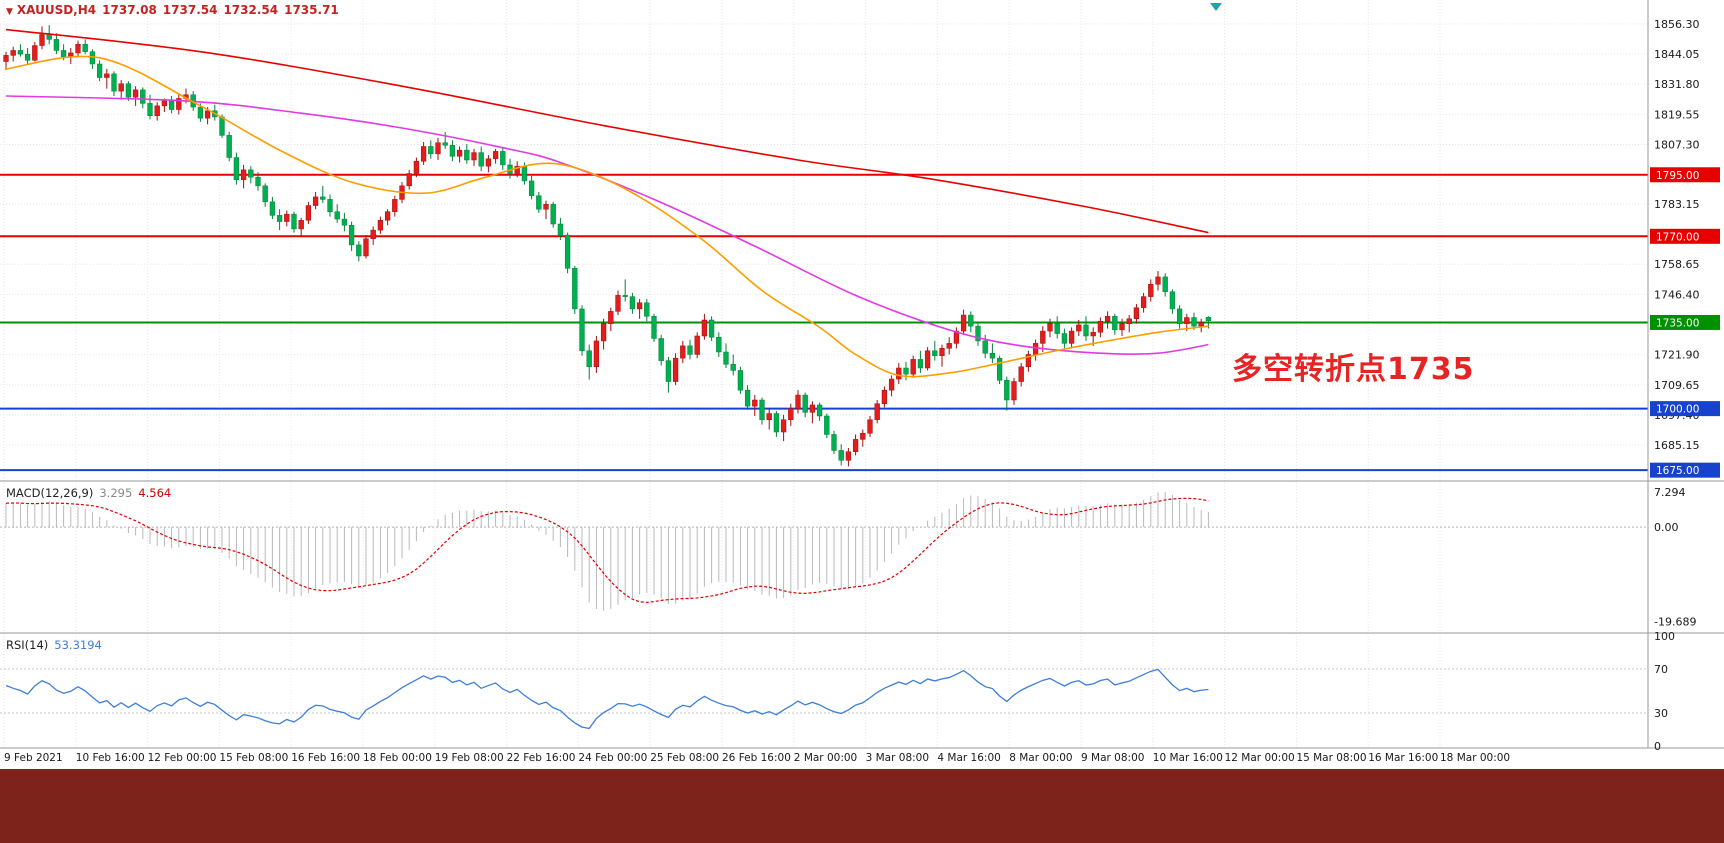 The width and height of the screenshot is (1724, 843). I want to click on svg-text: 9 Mar 08:00, so click(1112, 758).